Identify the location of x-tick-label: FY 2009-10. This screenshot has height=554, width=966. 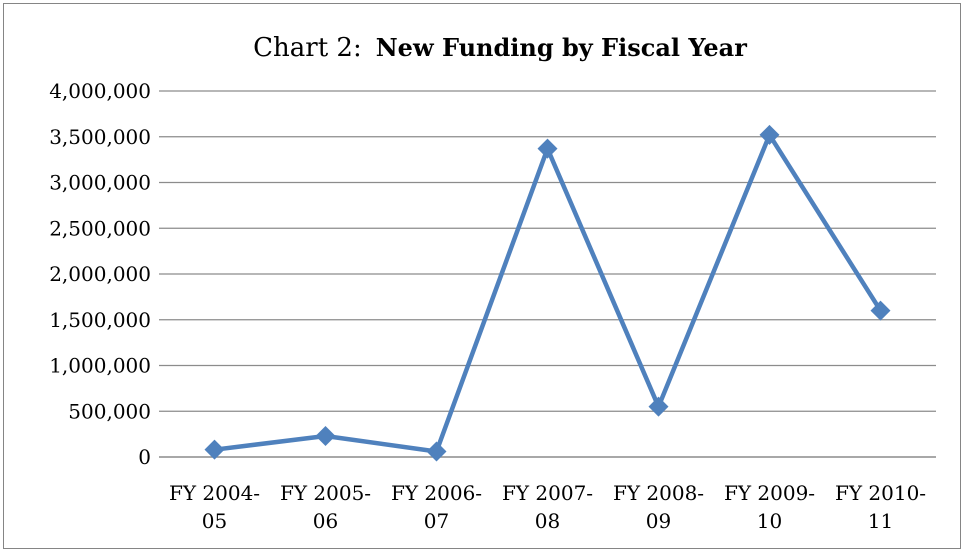
(769, 507).